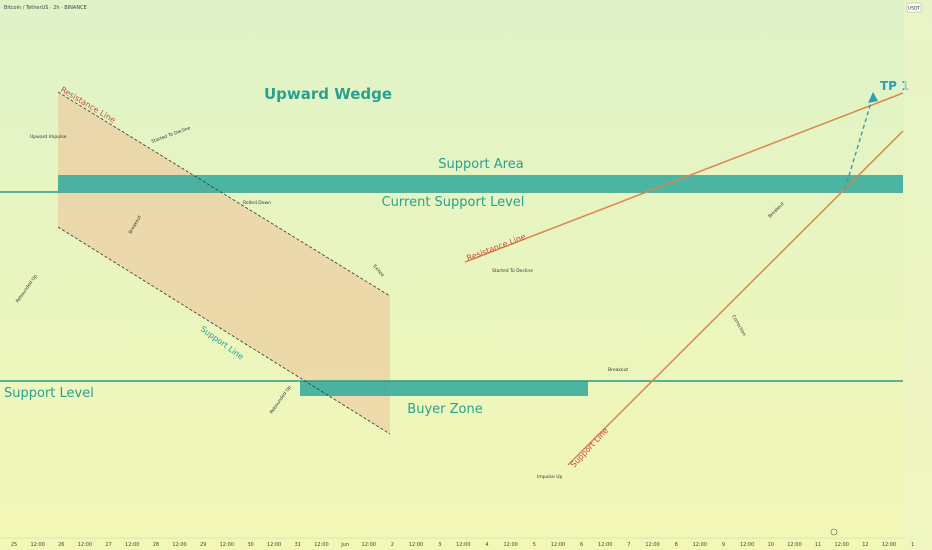  Describe the element at coordinates (444, 388) in the screenshot. I see `buyer-zone` at that location.